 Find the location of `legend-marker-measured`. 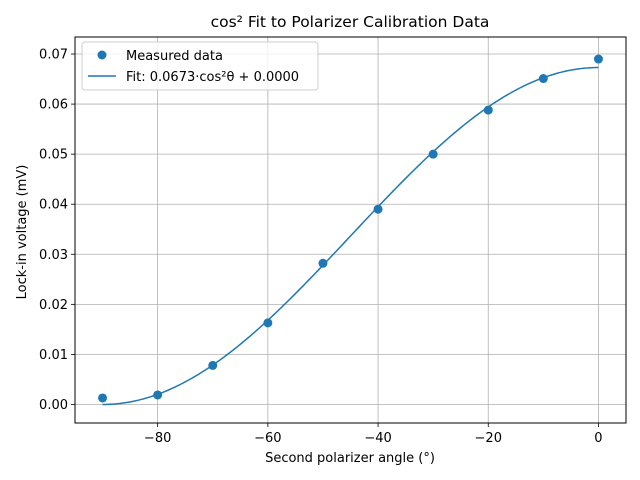

legend-marker-measured is located at coordinates (102, 55).